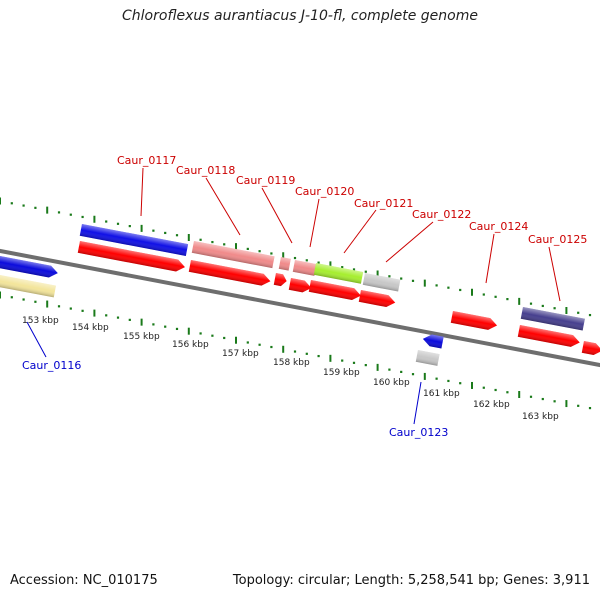  What do you see at coordinates (391, 383) in the screenshot?
I see `tick-label: 160 kbp` at bounding box center [391, 383].